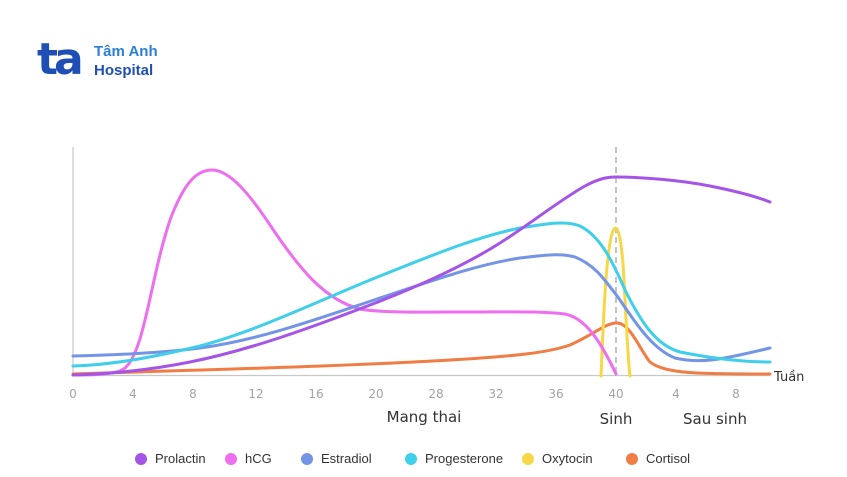 The width and height of the screenshot is (847, 477). Describe the element at coordinates (435, 394) in the screenshot. I see `x-tick: 28` at that location.